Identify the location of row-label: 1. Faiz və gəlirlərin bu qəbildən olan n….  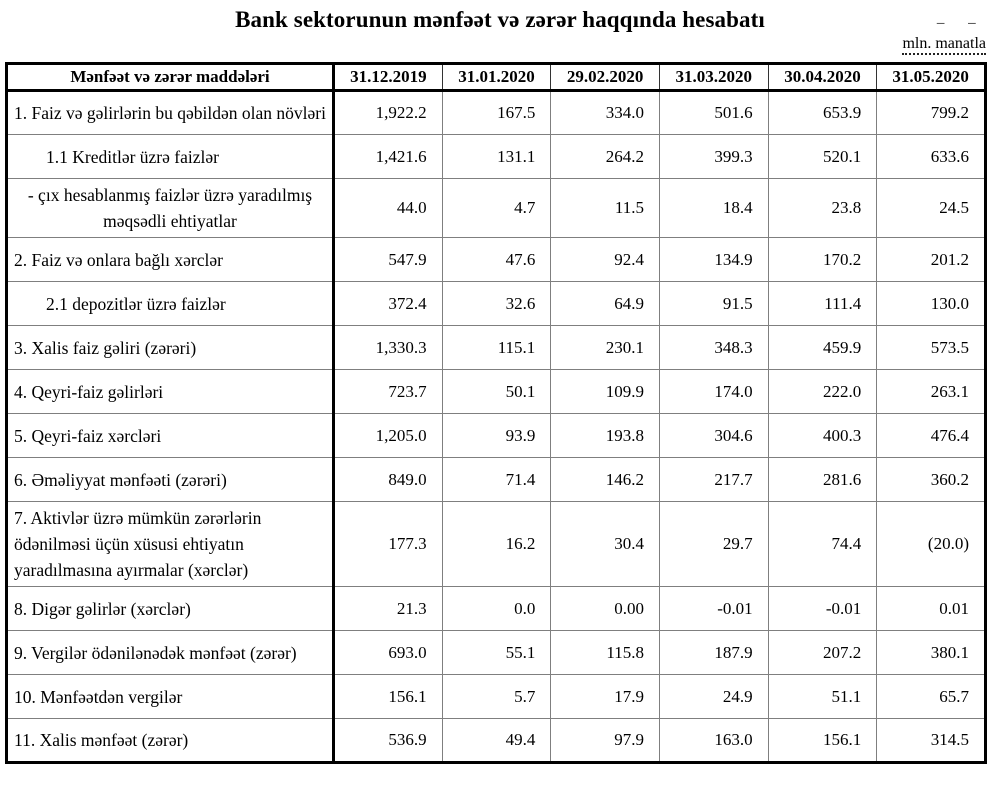
(170, 112).